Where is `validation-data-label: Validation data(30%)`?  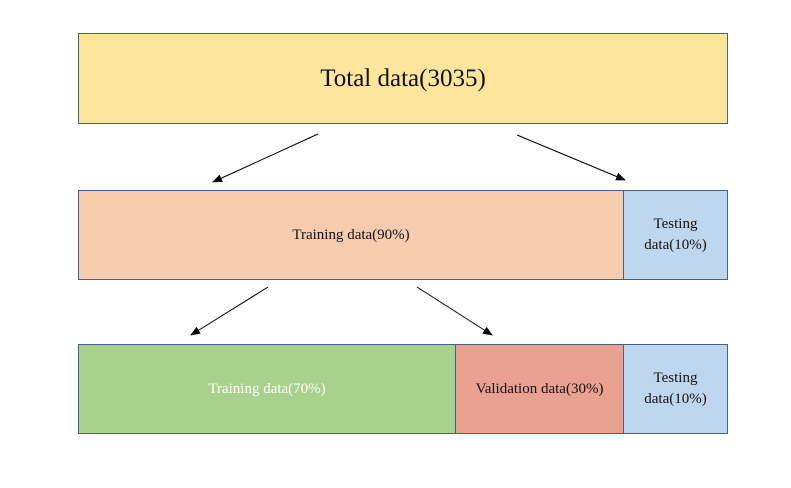
validation-data-label: Validation data(30%) is located at coordinates (539, 388).